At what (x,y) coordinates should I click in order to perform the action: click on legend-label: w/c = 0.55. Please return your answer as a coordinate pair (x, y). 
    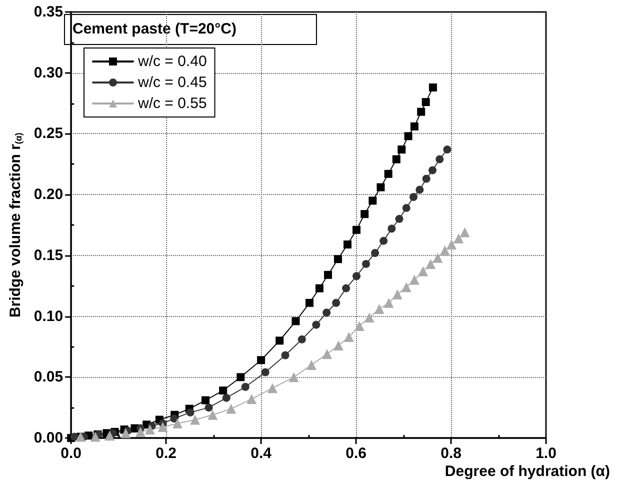
    Looking at the image, I should click on (172, 103).